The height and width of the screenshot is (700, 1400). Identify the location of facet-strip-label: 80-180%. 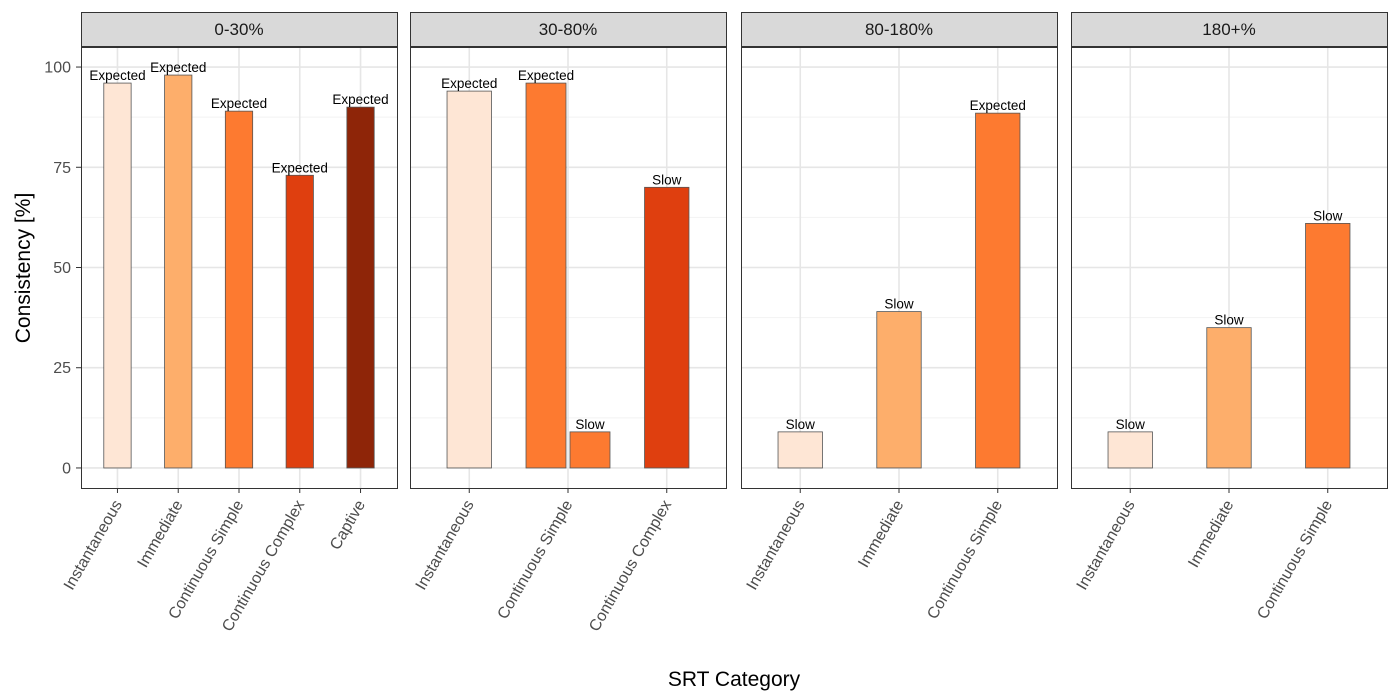
(899, 29).